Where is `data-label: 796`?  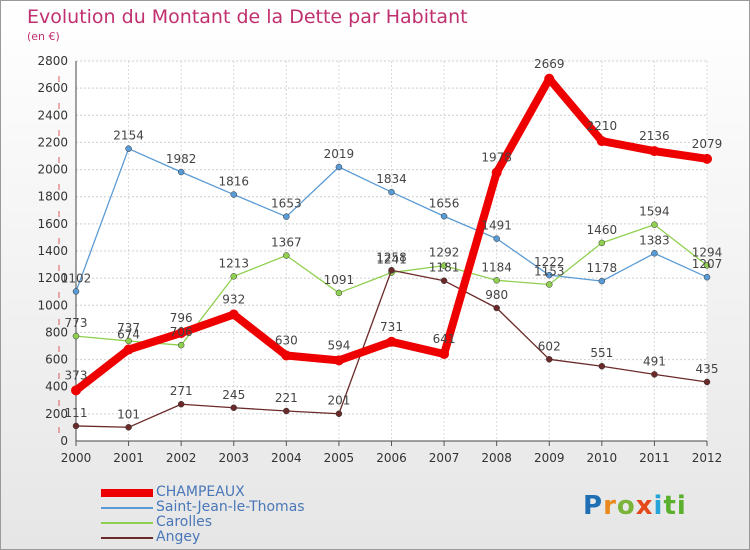
data-label: 796 is located at coordinates (181, 318).